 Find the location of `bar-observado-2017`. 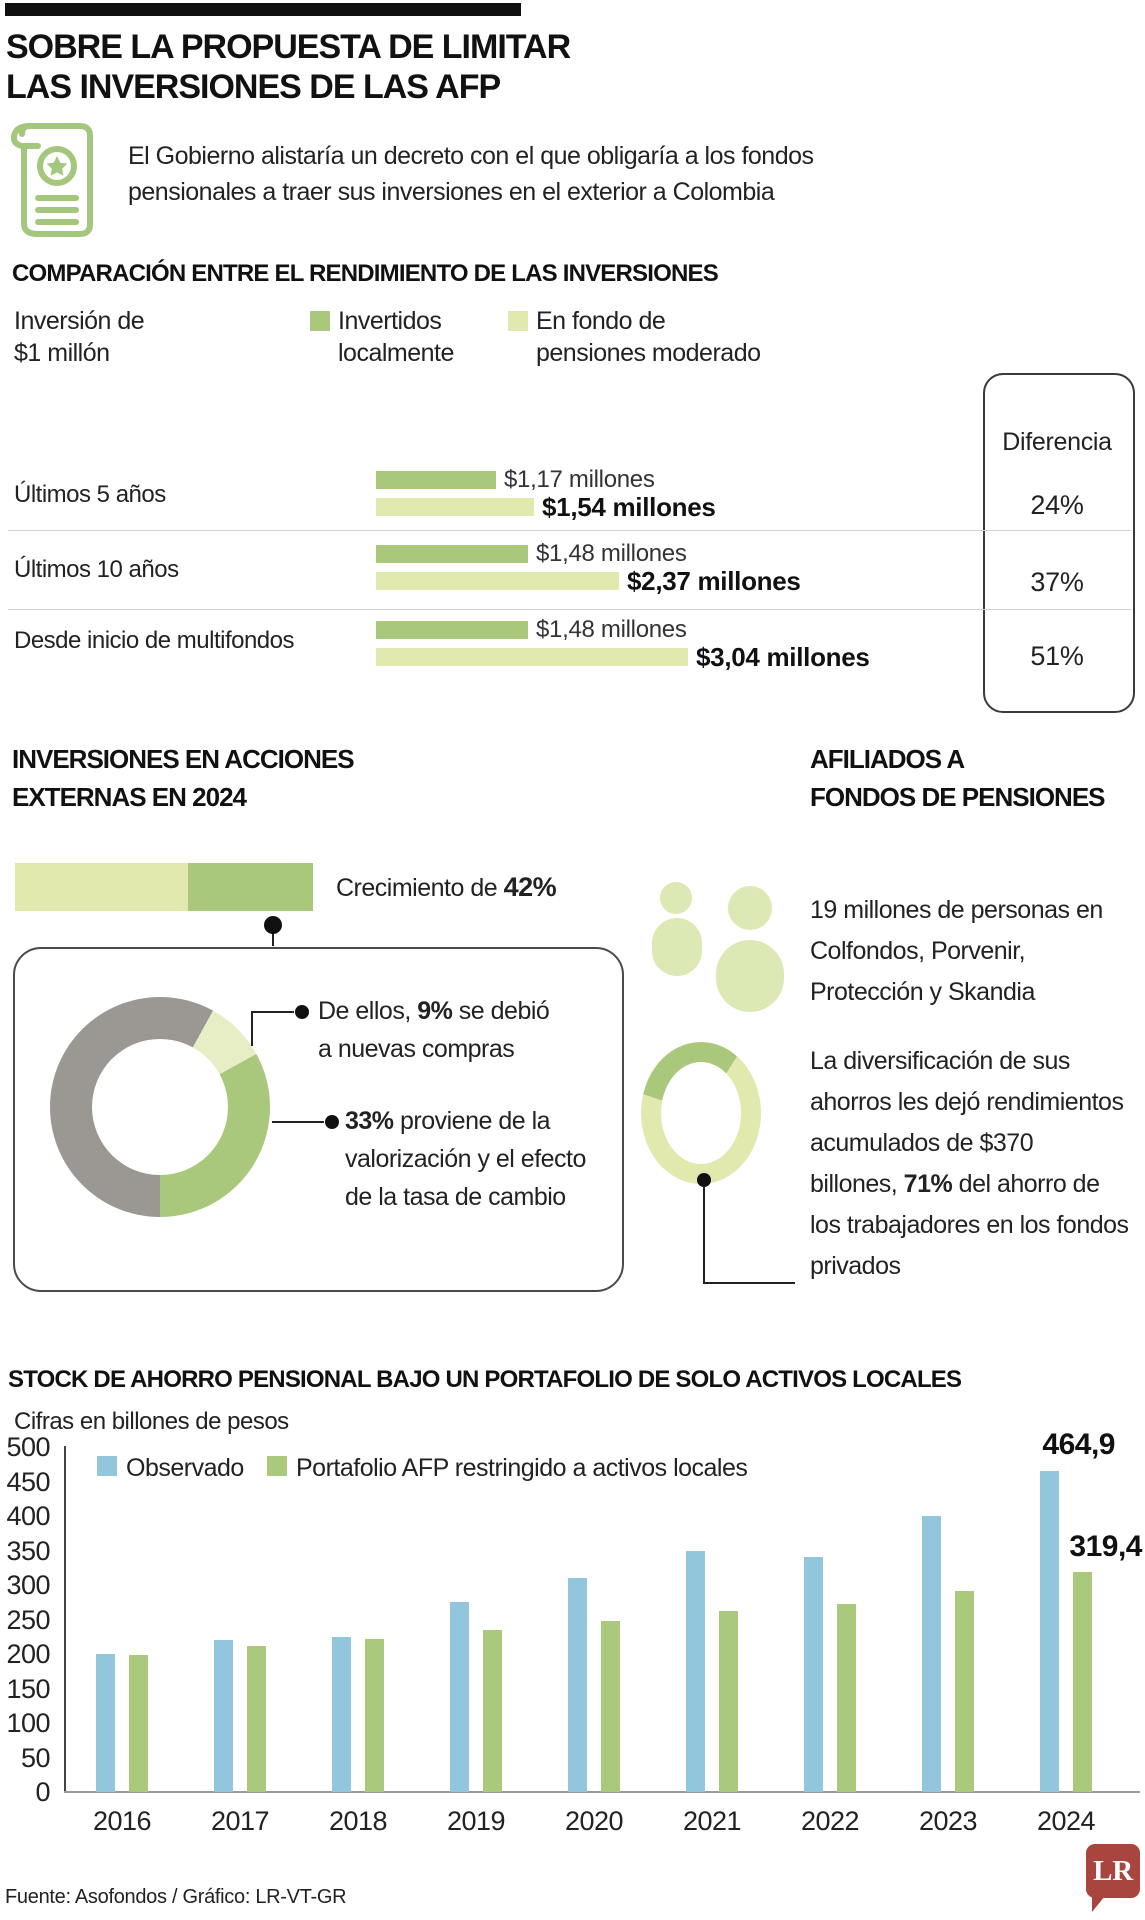

bar-observado-2017 is located at coordinates (223, 1716).